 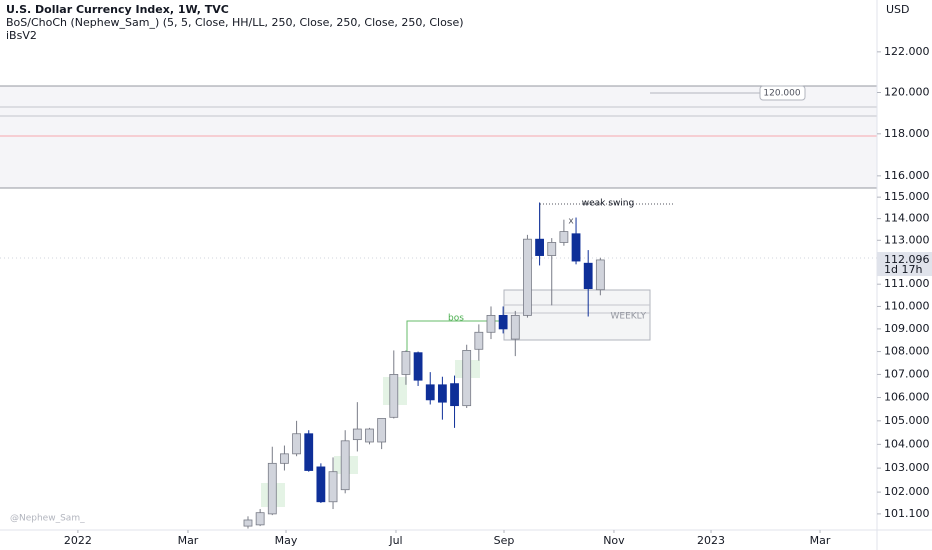 What do you see at coordinates (907, 239) in the screenshot?
I see `y-tick-label: 113.000` at bounding box center [907, 239].